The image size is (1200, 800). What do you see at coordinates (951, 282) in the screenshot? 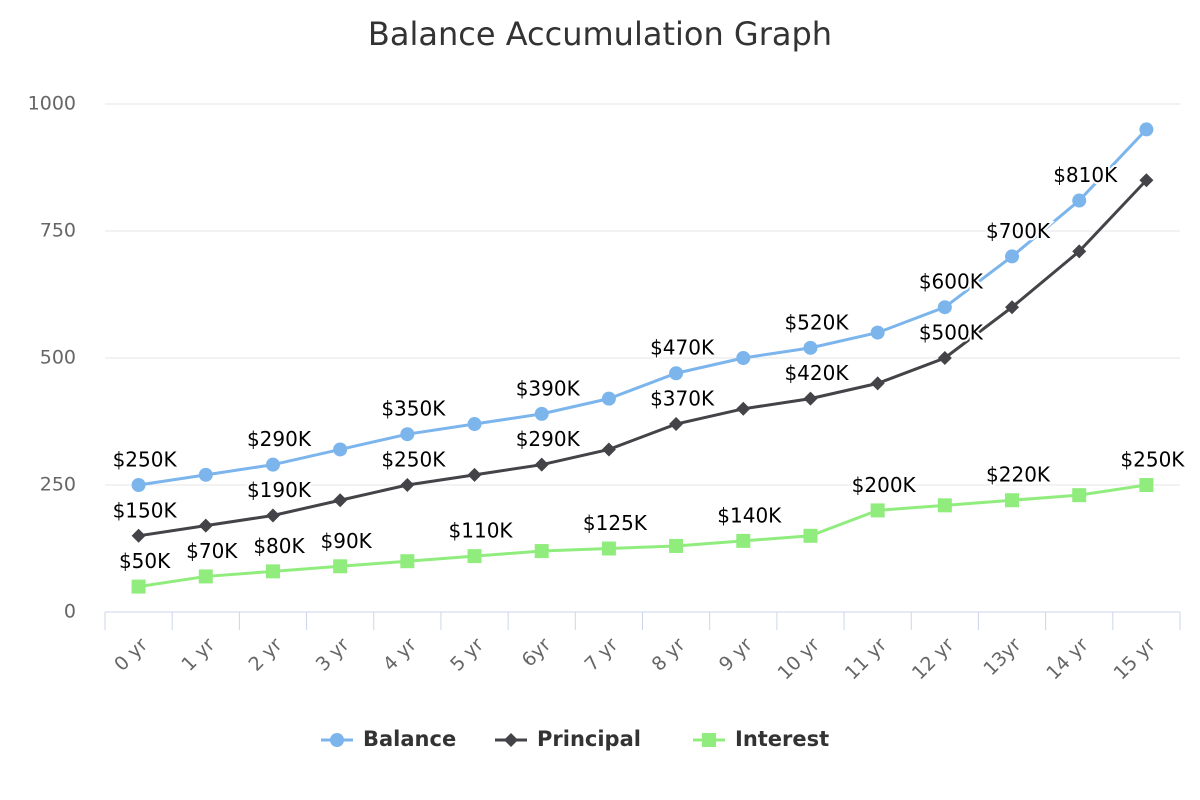
I see `data-label: $600K` at bounding box center [951, 282].